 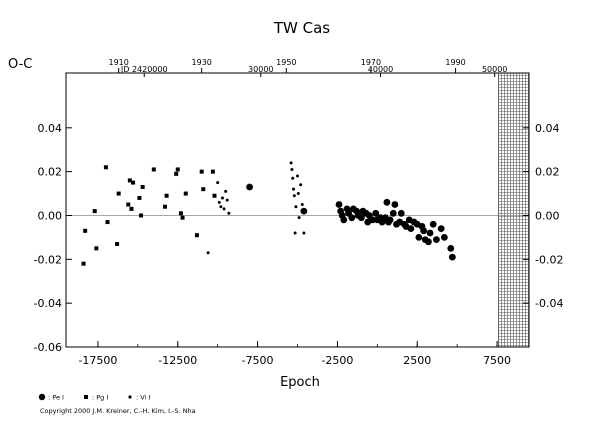 What do you see at coordinates (20, 64) in the screenshot?
I see `y-axis-label: O-C` at bounding box center [20, 64].